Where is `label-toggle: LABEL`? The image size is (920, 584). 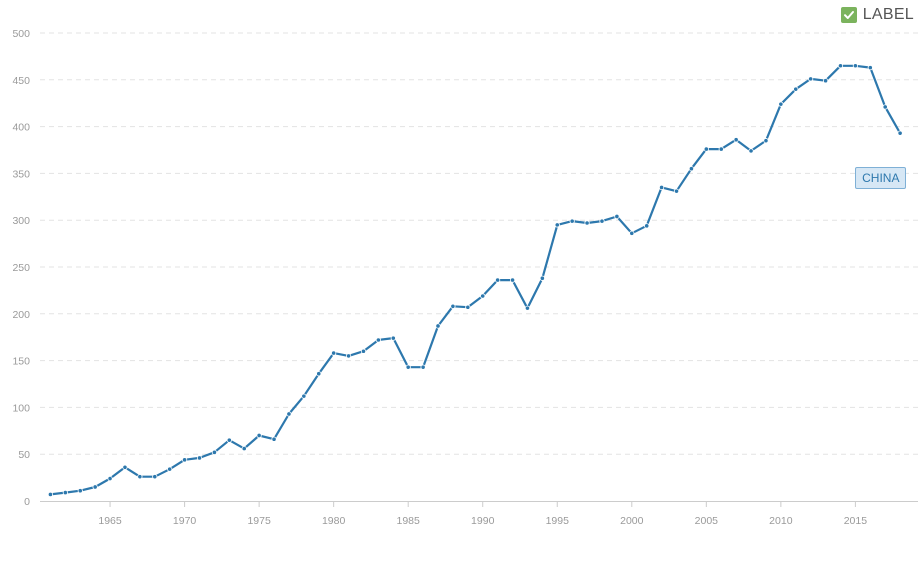 label-toggle: LABEL is located at coordinates (877, 15).